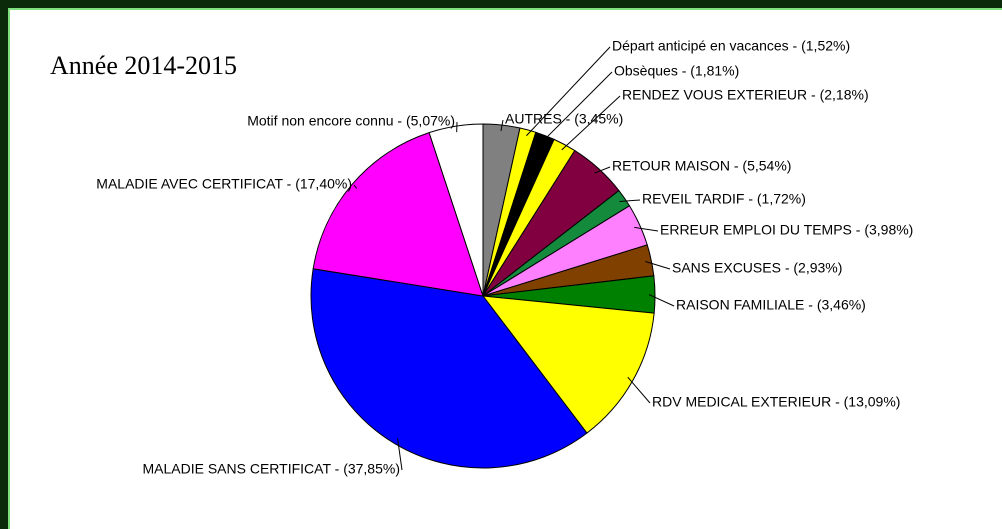 The width and height of the screenshot is (1002, 529). What do you see at coordinates (724, 199) in the screenshot?
I see `slice-label: REVEIL TARDIF - (1,72%)` at bounding box center [724, 199].